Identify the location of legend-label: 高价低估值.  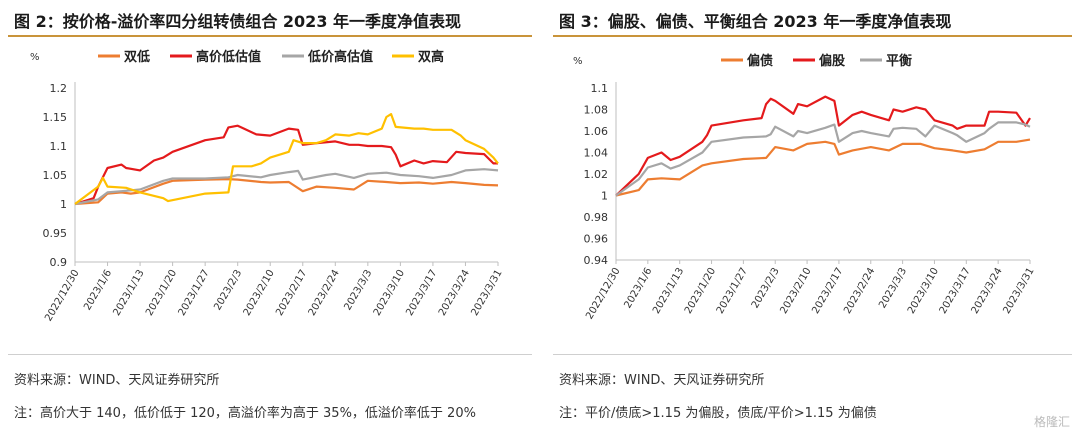
(228, 57).